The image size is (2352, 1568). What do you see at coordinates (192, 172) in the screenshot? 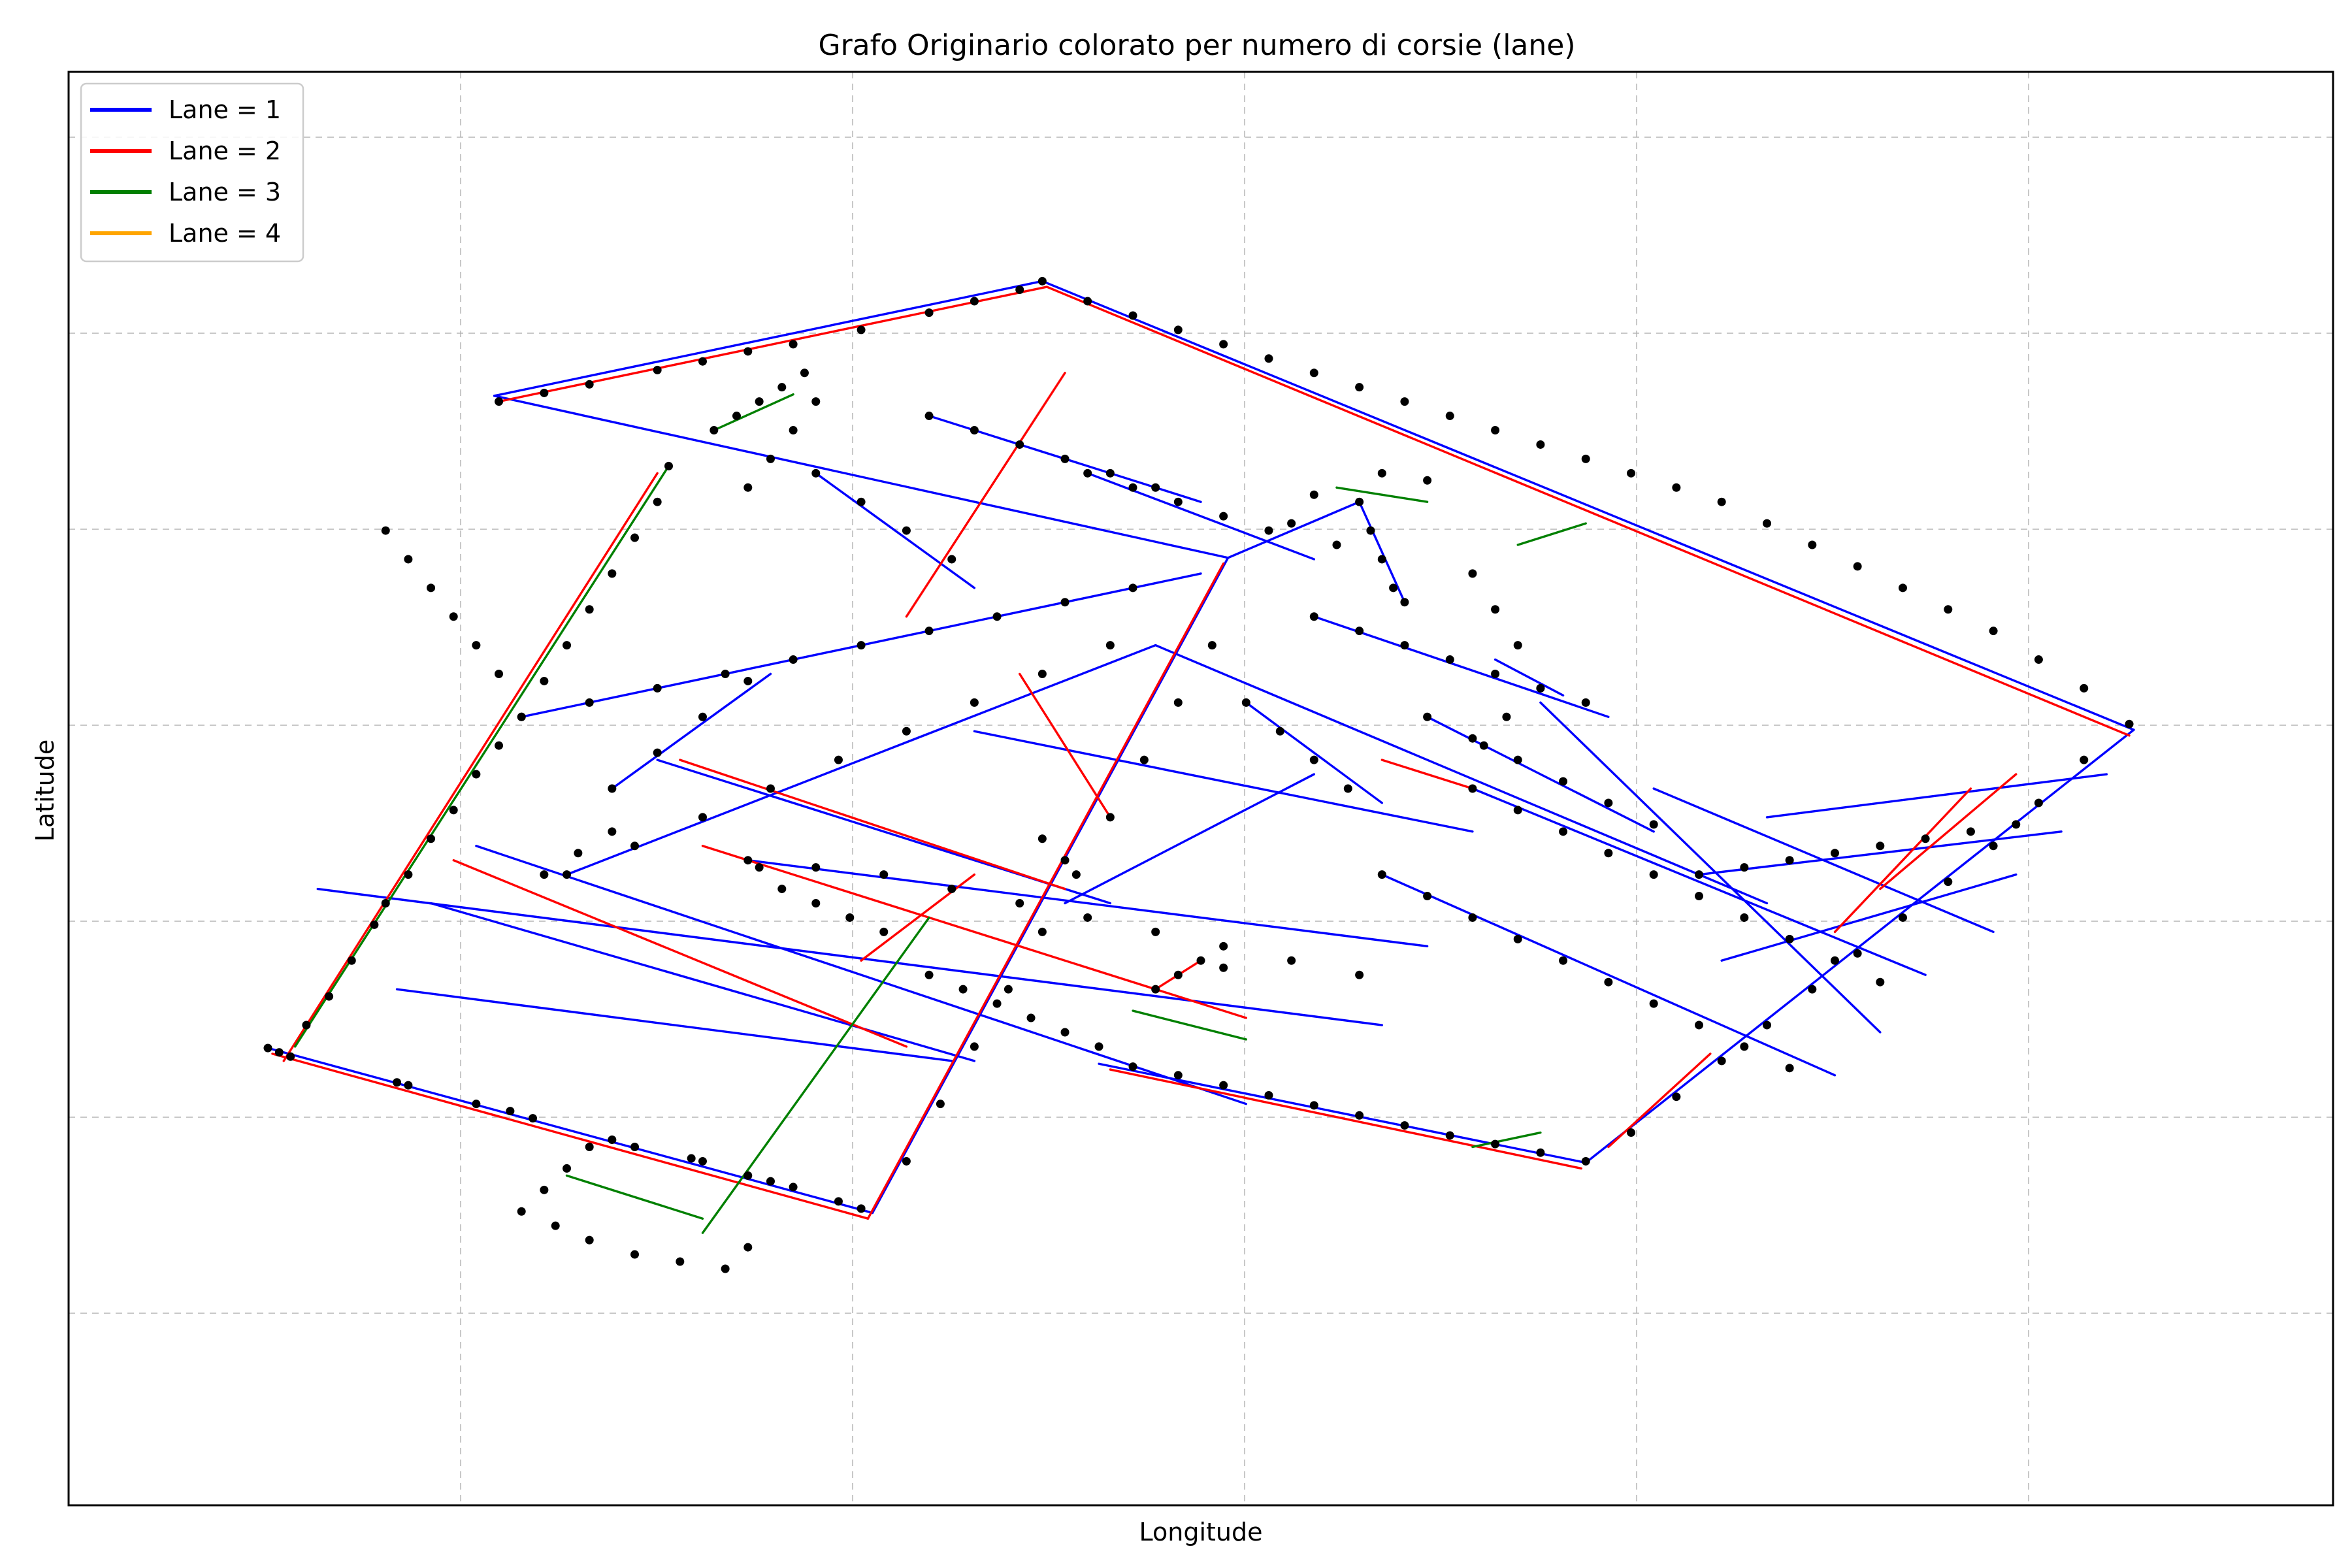
I see `legend-box` at bounding box center [192, 172].